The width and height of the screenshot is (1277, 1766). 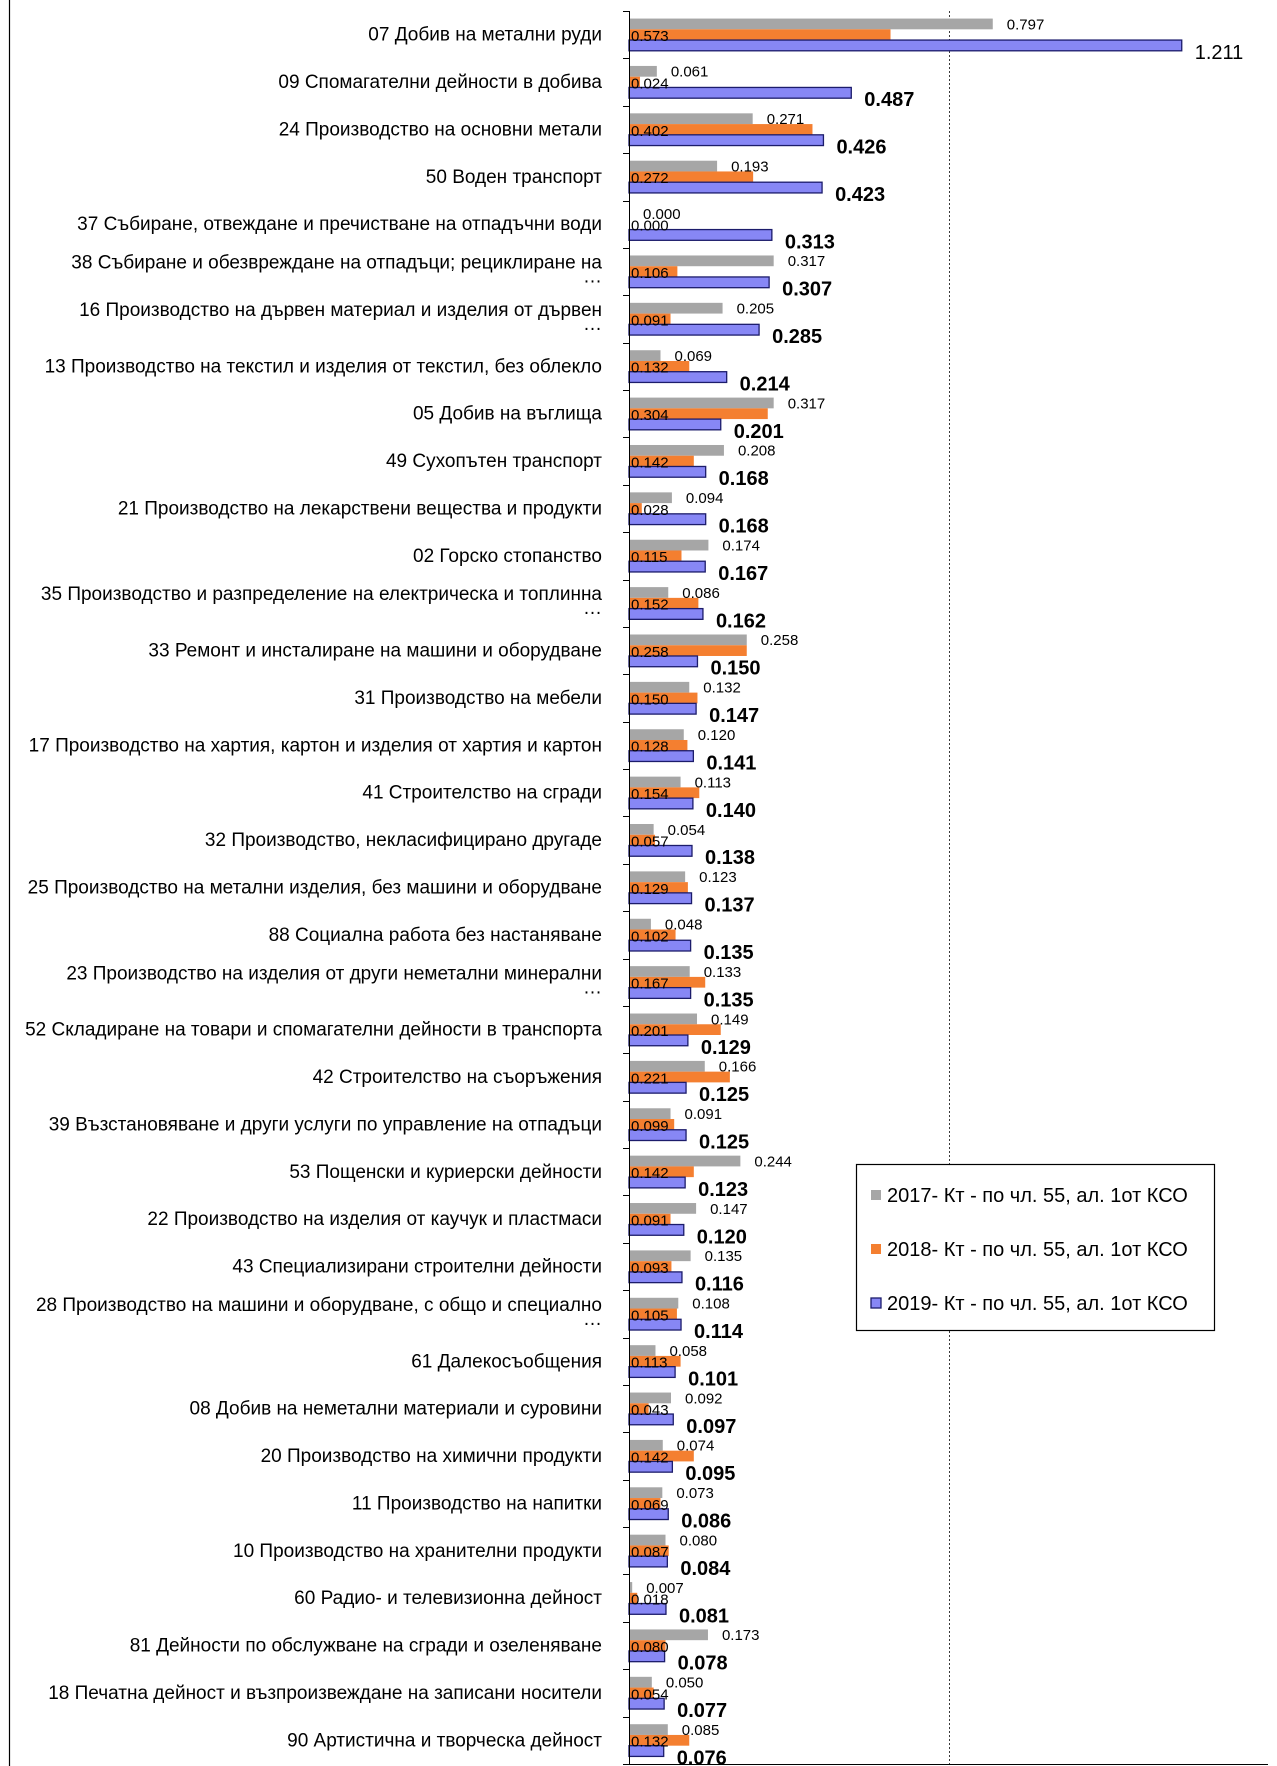 What do you see at coordinates (626, 888) in the screenshot?
I see `category-axis-ticks` at bounding box center [626, 888].